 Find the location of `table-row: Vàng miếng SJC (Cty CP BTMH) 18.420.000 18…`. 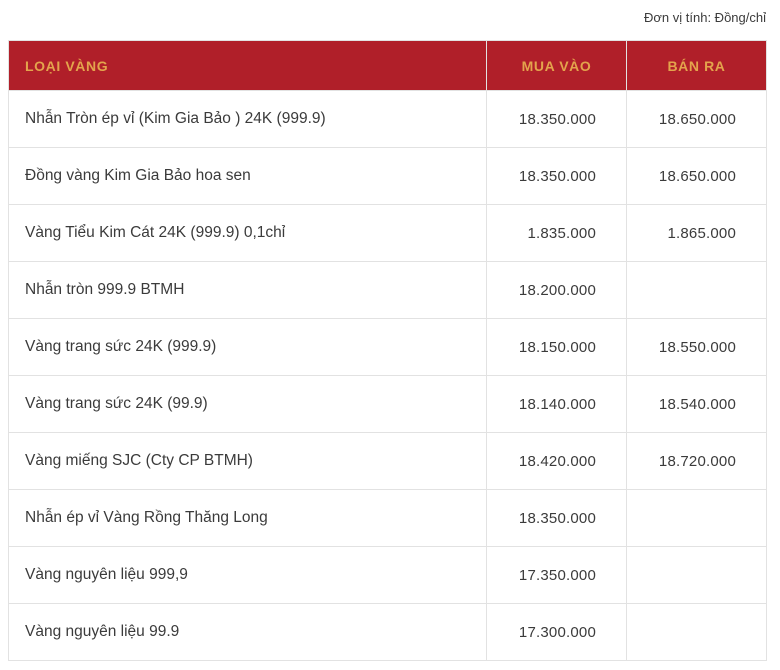

table-row: Vàng miếng SJC (Cty CP BTMH) 18.420.000 18… is located at coordinates (387, 461).